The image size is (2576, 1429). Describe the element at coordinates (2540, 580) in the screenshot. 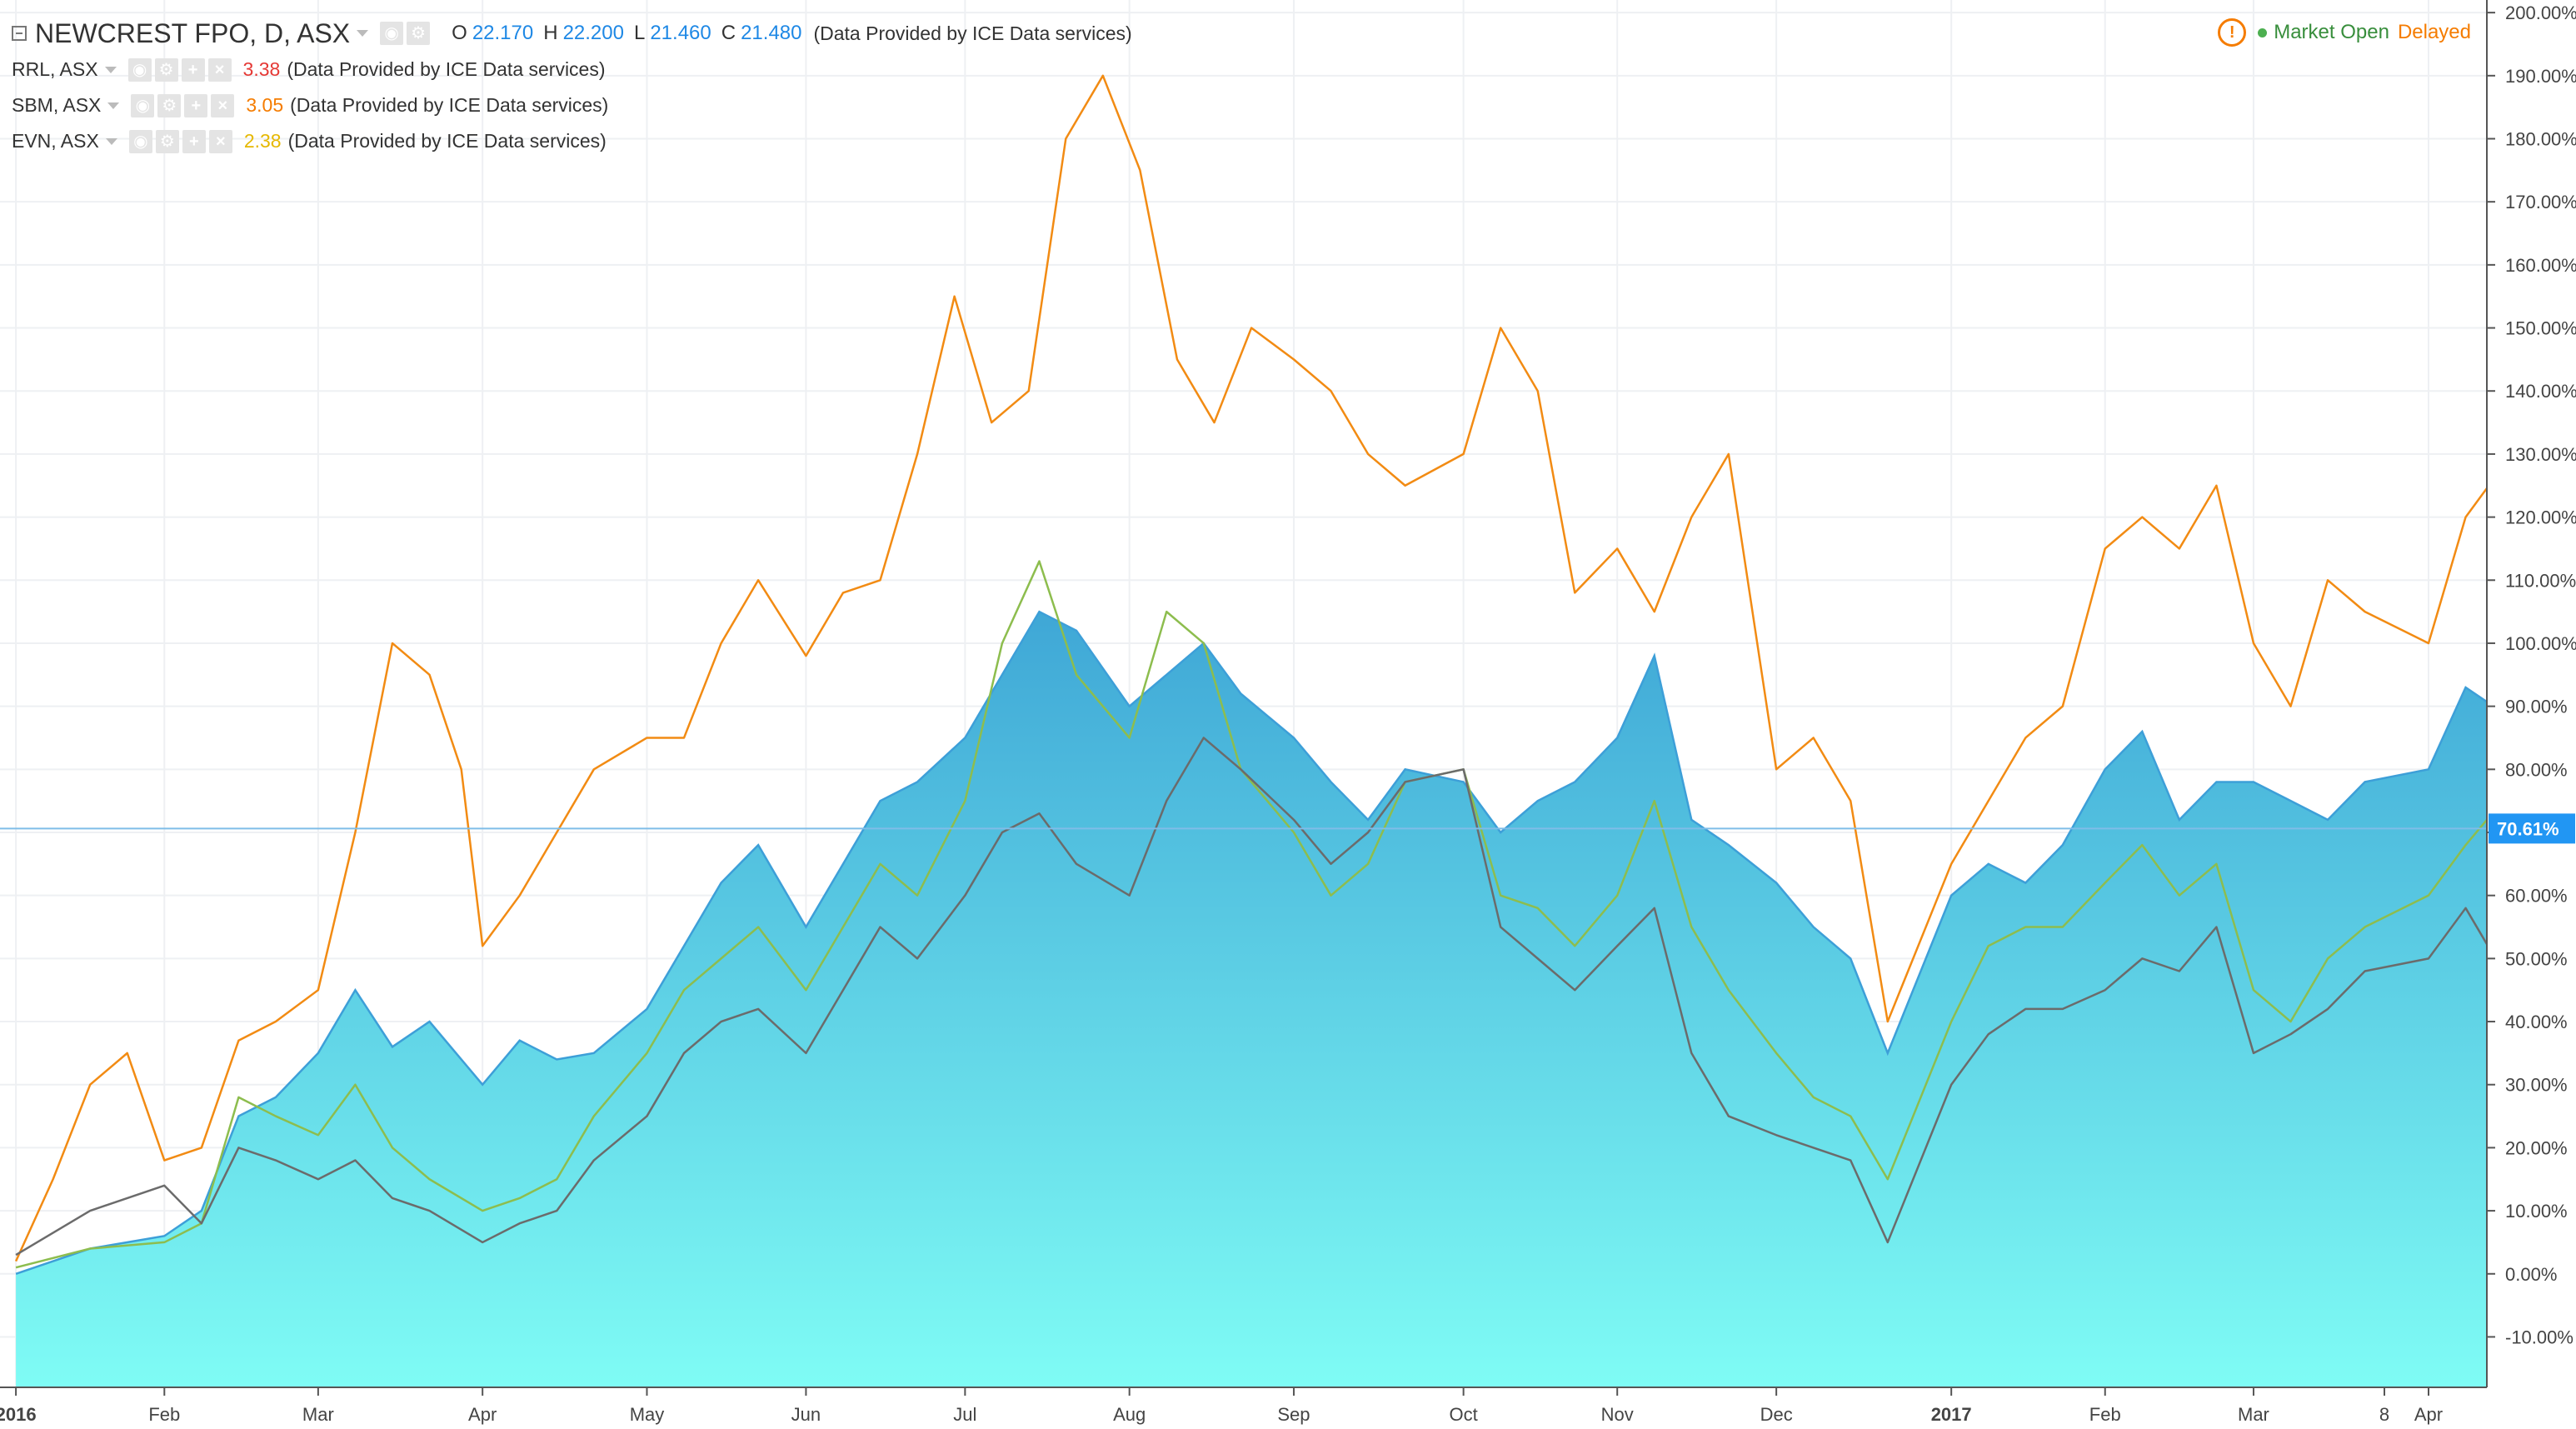

I see `y-tick-label: 110.00%` at that location.